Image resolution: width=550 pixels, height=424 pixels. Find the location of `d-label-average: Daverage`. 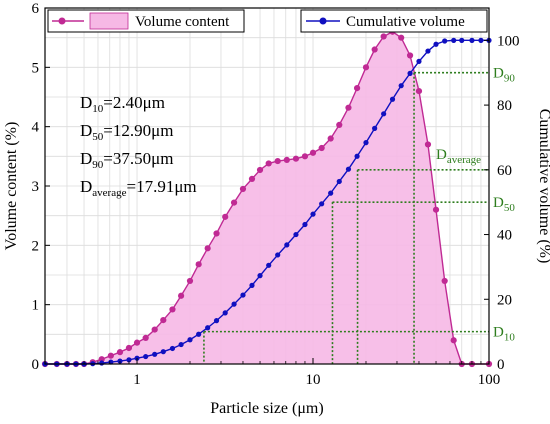

d-label-average: Daverage is located at coordinates (458, 156).